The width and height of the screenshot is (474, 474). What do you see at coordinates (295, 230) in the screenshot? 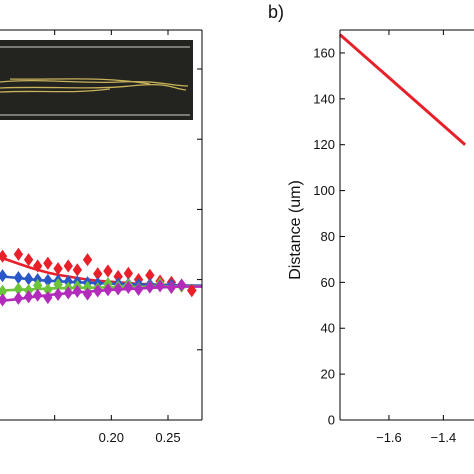
I see `panel-b-y-axis-title: Distance (um)` at bounding box center [295, 230].